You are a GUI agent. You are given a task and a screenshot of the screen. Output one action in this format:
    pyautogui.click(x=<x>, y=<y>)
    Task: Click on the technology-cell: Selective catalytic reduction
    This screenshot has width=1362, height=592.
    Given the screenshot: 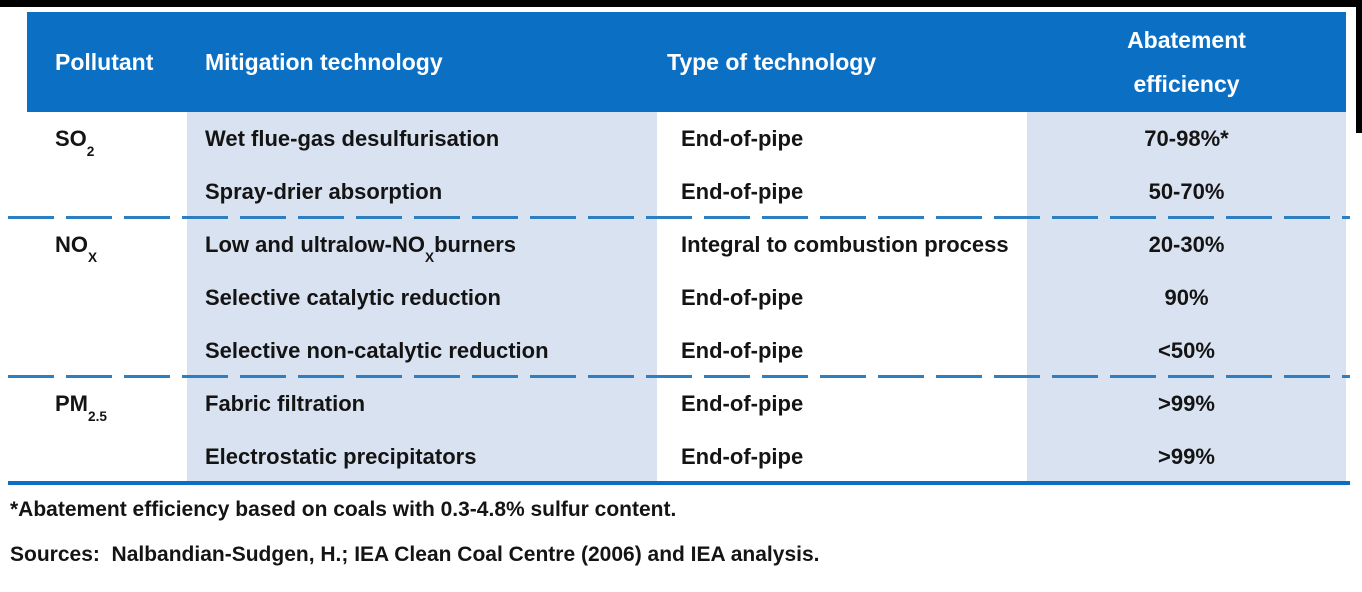 What is the action you would take?
    pyautogui.click(x=422, y=297)
    